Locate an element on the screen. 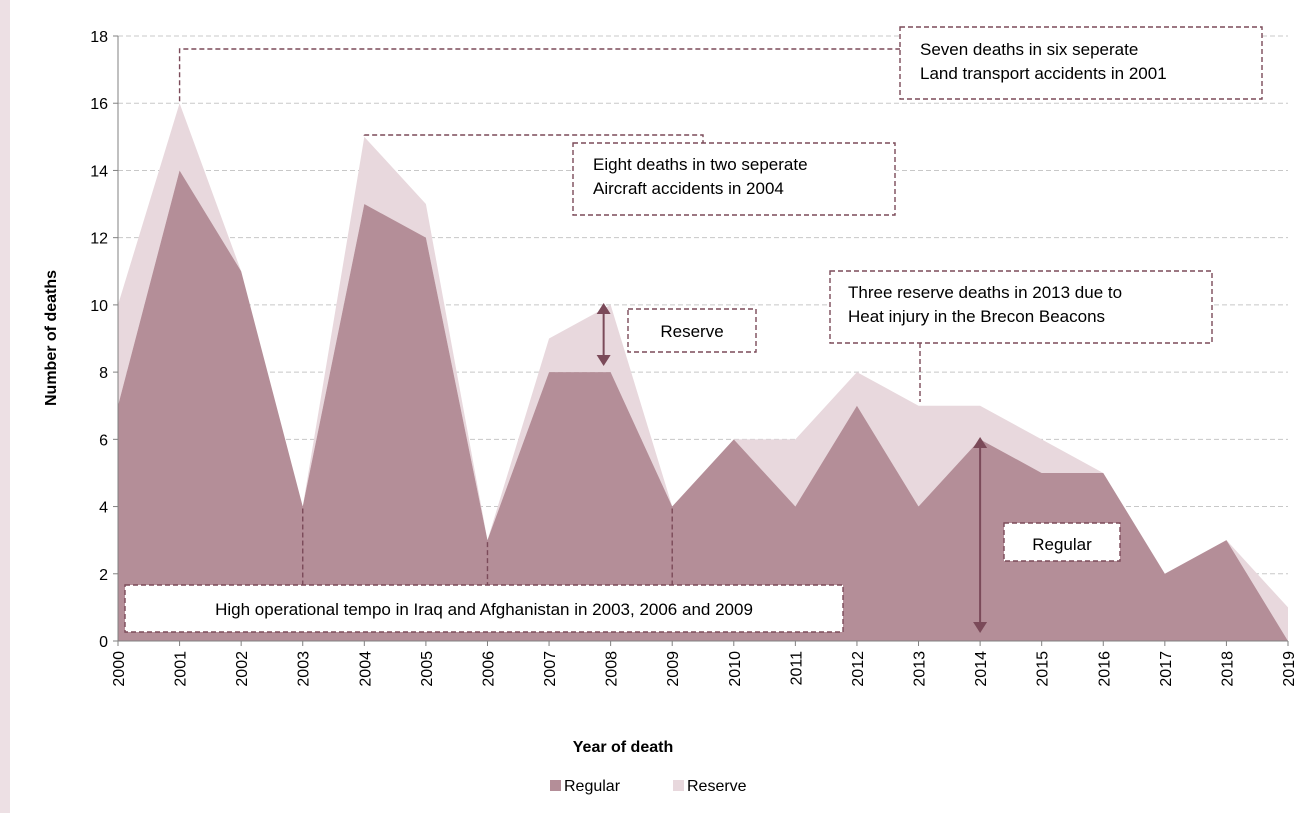 This screenshot has width=1313, height=813. x-tick-label: 2008 is located at coordinates (612, 669).